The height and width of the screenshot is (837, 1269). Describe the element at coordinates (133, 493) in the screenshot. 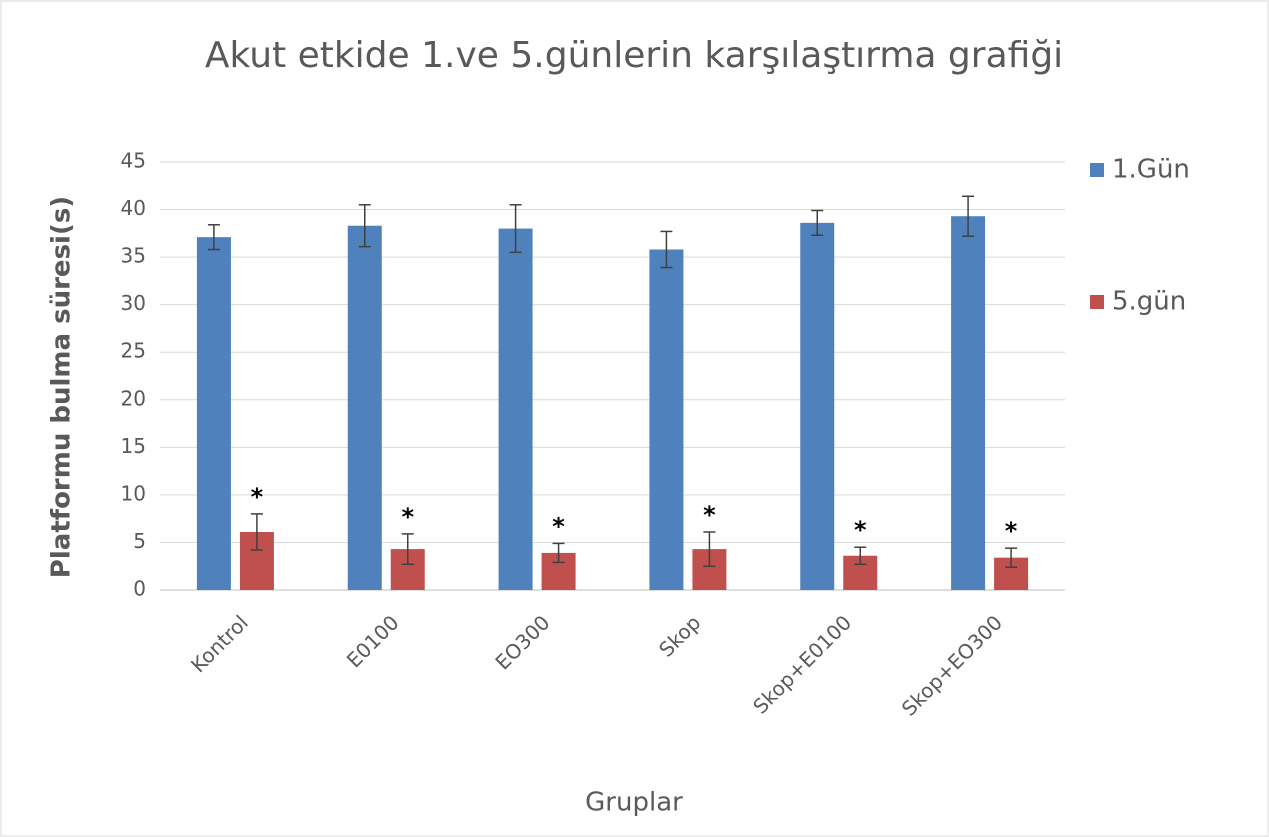

I see `y-tick-label: 10` at that location.